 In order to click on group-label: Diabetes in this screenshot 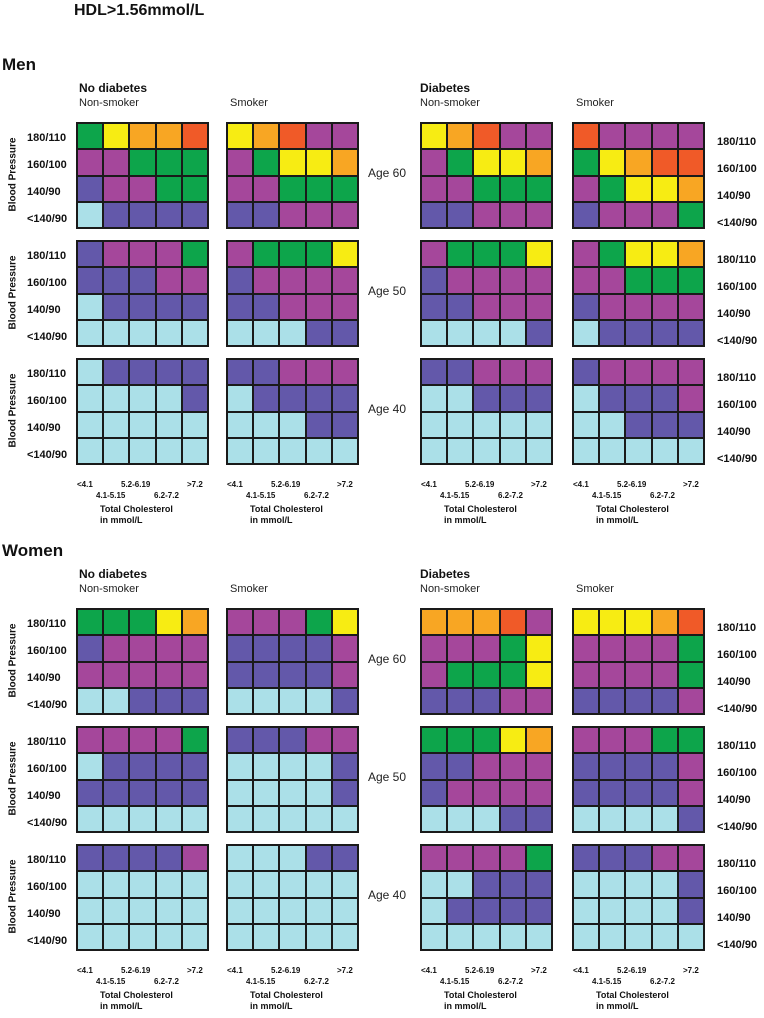, I will do `click(445, 88)`.